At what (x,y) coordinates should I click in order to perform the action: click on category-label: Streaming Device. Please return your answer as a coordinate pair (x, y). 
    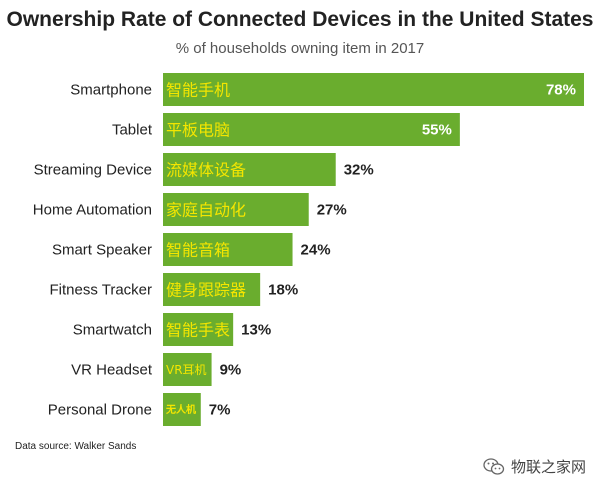
    Looking at the image, I should click on (93, 170).